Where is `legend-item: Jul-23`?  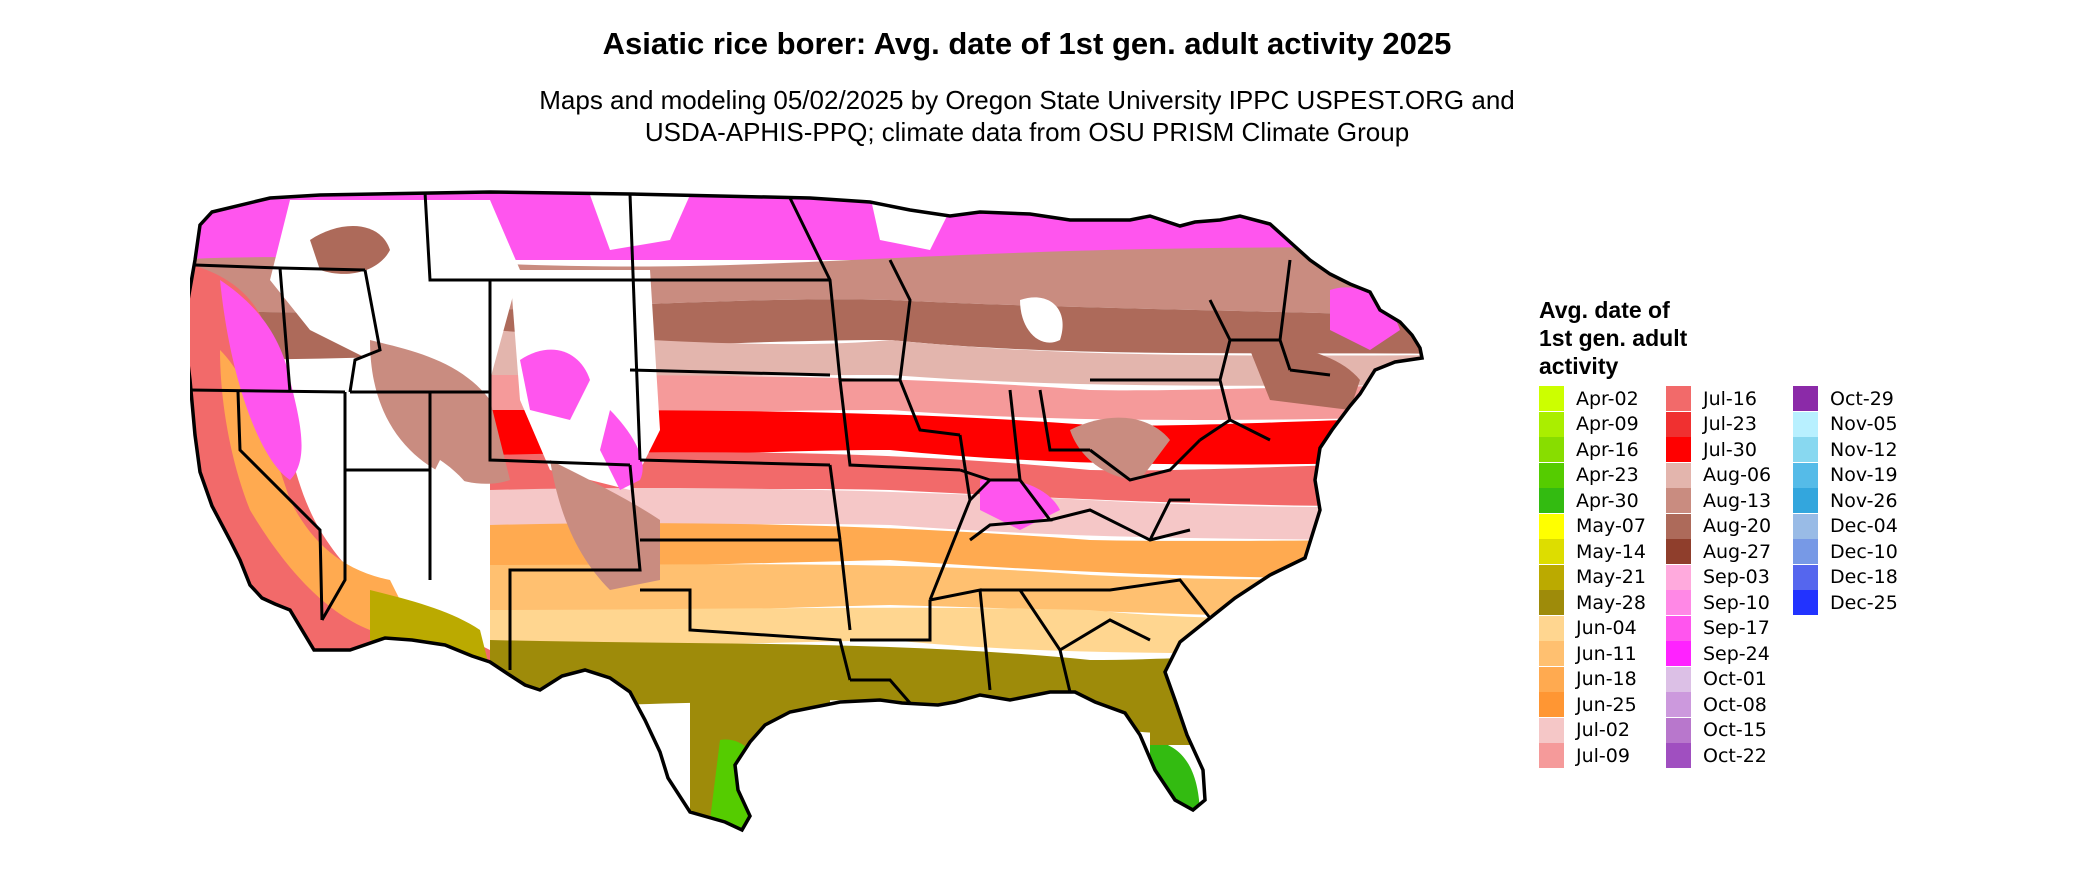
legend-item: Jul-23 is located at coordinates (1711, 424).